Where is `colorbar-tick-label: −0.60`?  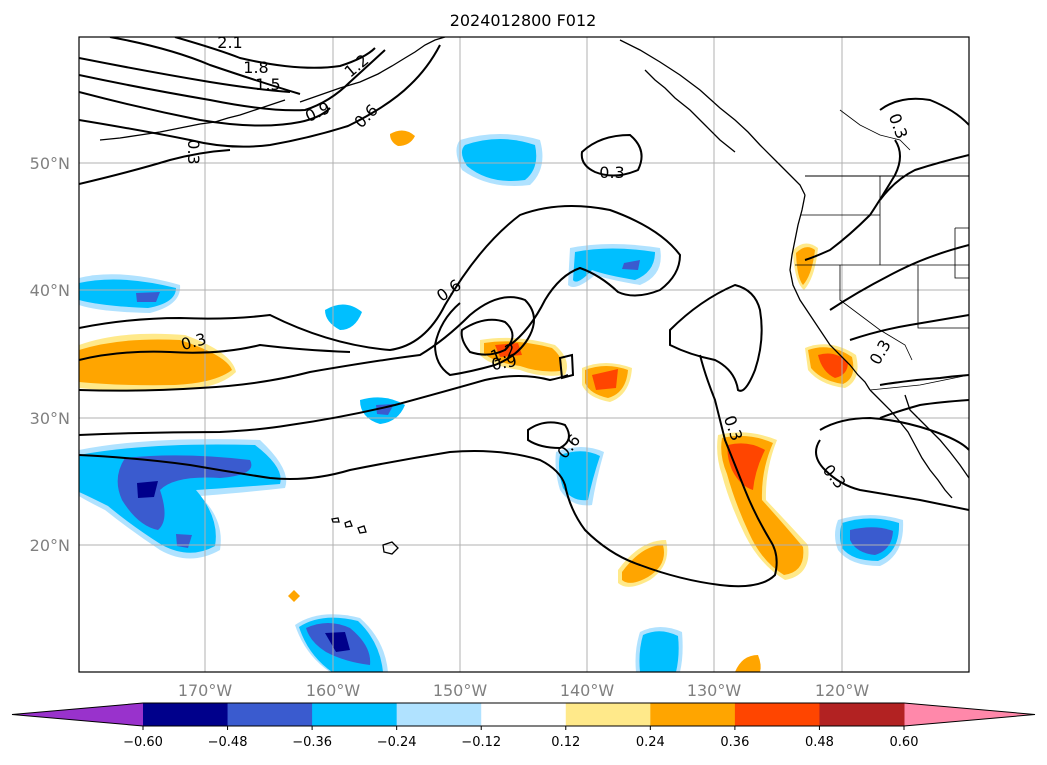 colorbar-tick-label: −0.60 is located at coordinates (143, 742).